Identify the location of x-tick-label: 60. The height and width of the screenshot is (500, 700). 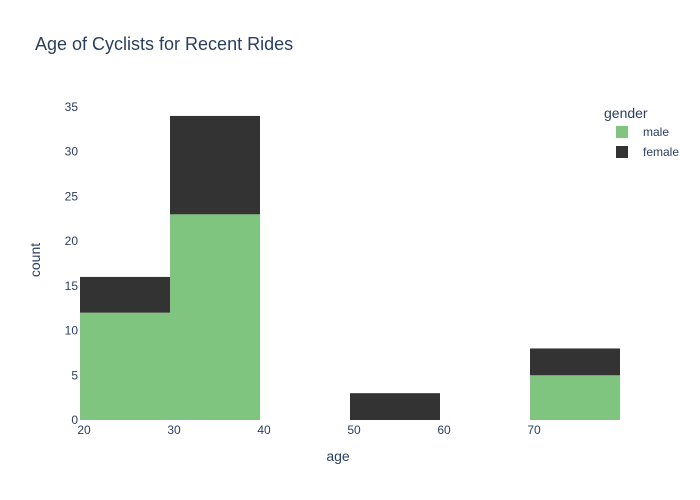
(444, 430).